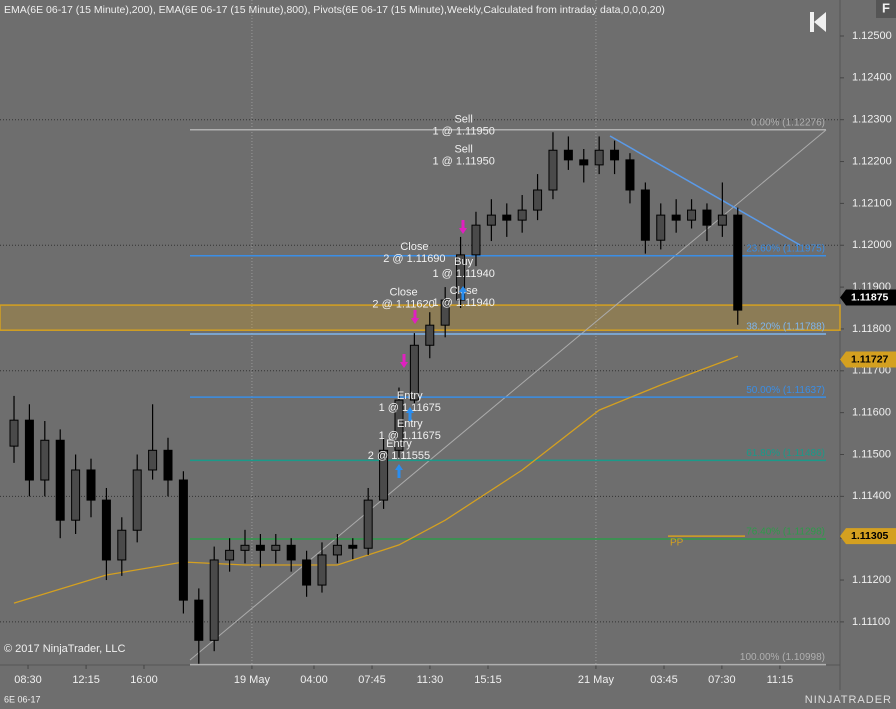 This screenshot has height=709, width=896. Describe the element at coordinates (872, 203) in the screenshot. I see `y-tick-label: 1.12100` at that location.